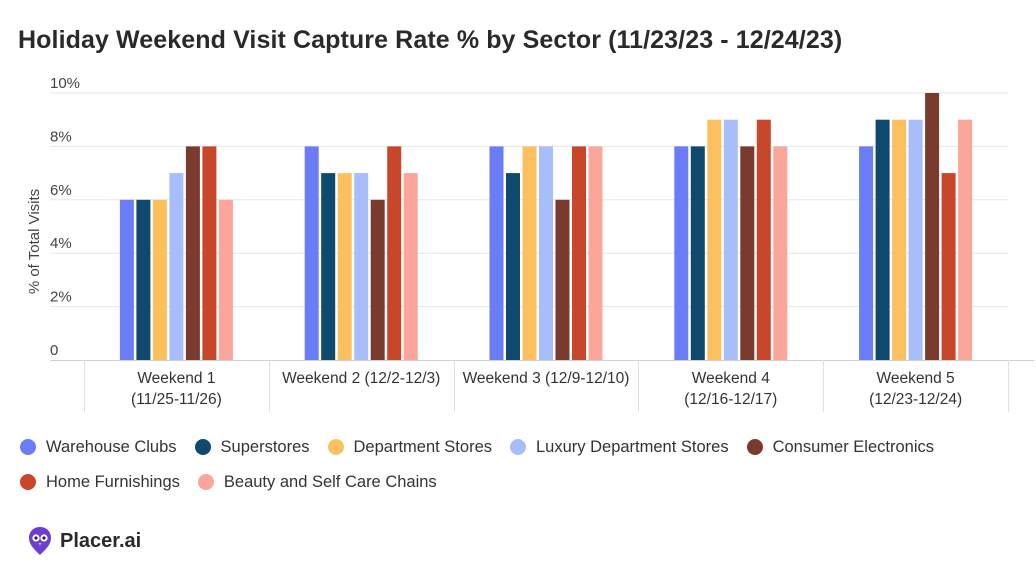  Describe the element at coordinates (265, 446) in the screenshot. I see `legend-label: Superstores` at that location.